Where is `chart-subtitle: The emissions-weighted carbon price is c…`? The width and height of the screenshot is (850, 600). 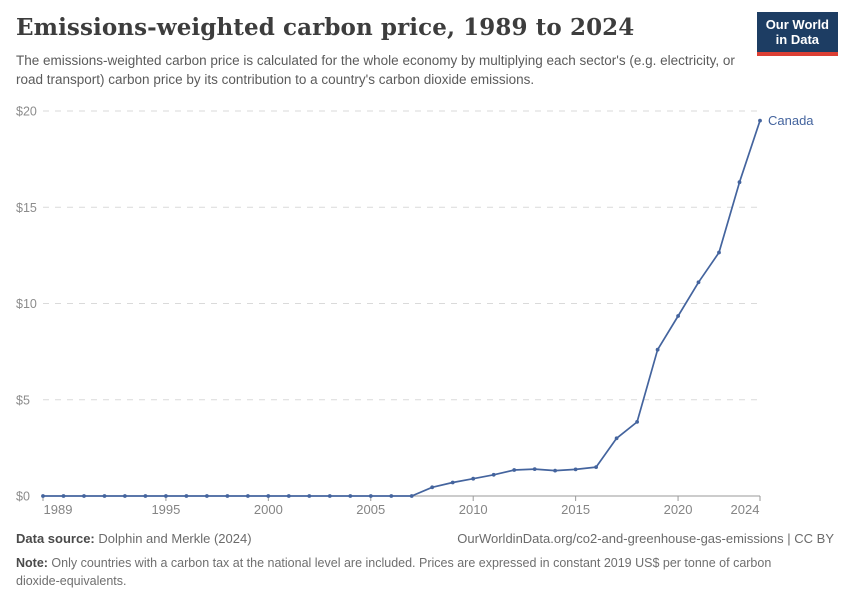 chart-subtitle: The emissions-weighted carbon price is c… is located at coordinates (375, 70).